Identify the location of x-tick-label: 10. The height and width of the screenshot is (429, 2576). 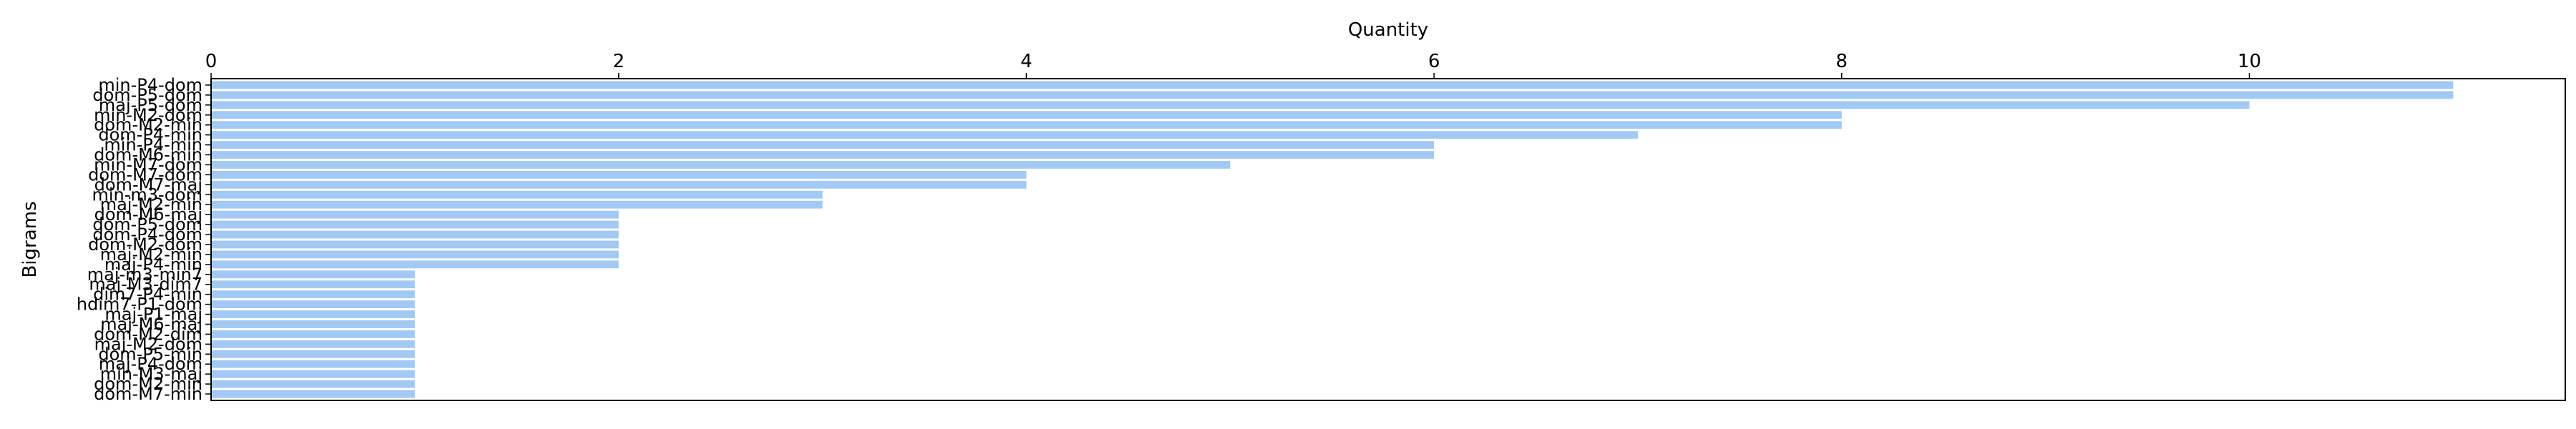
(2249, 61).